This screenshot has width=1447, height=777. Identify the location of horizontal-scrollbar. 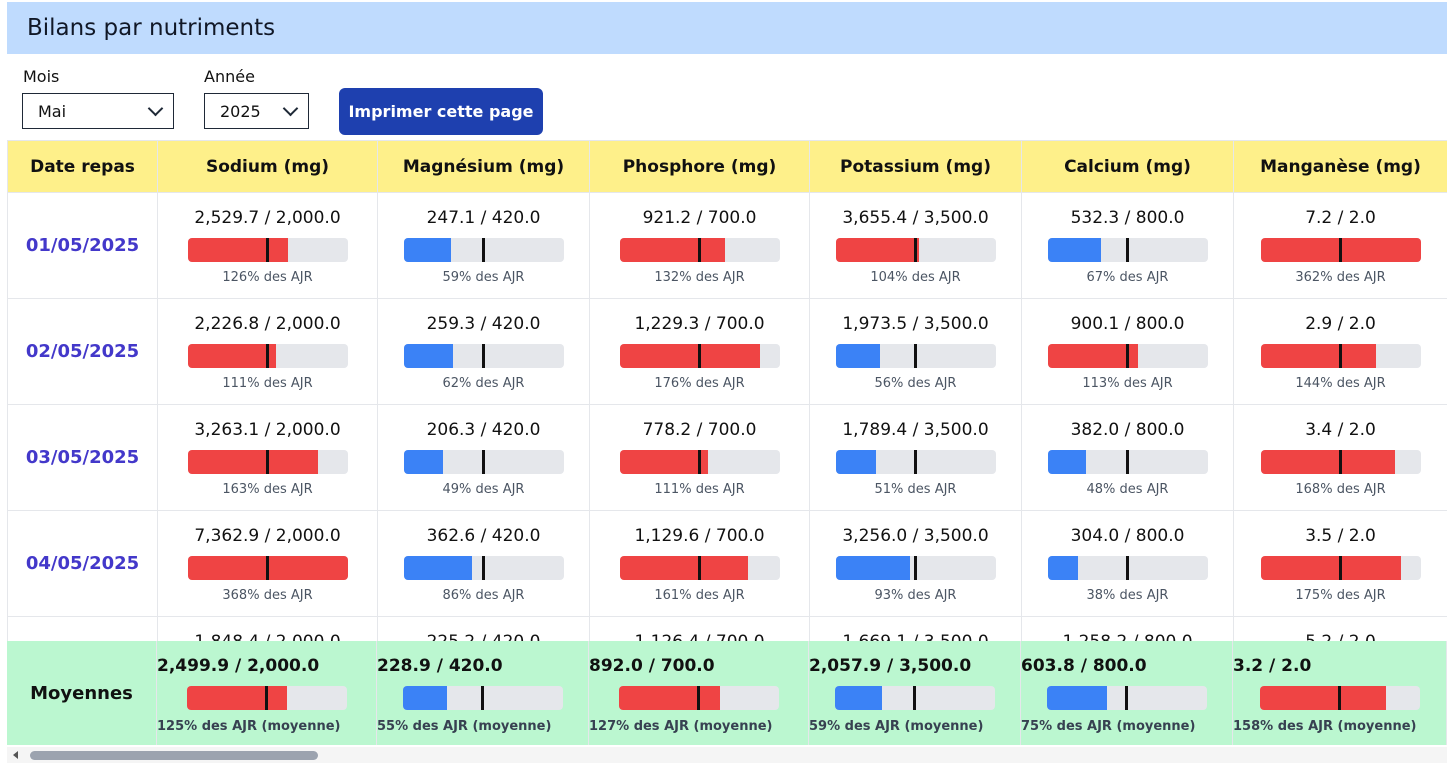
(727, 755).